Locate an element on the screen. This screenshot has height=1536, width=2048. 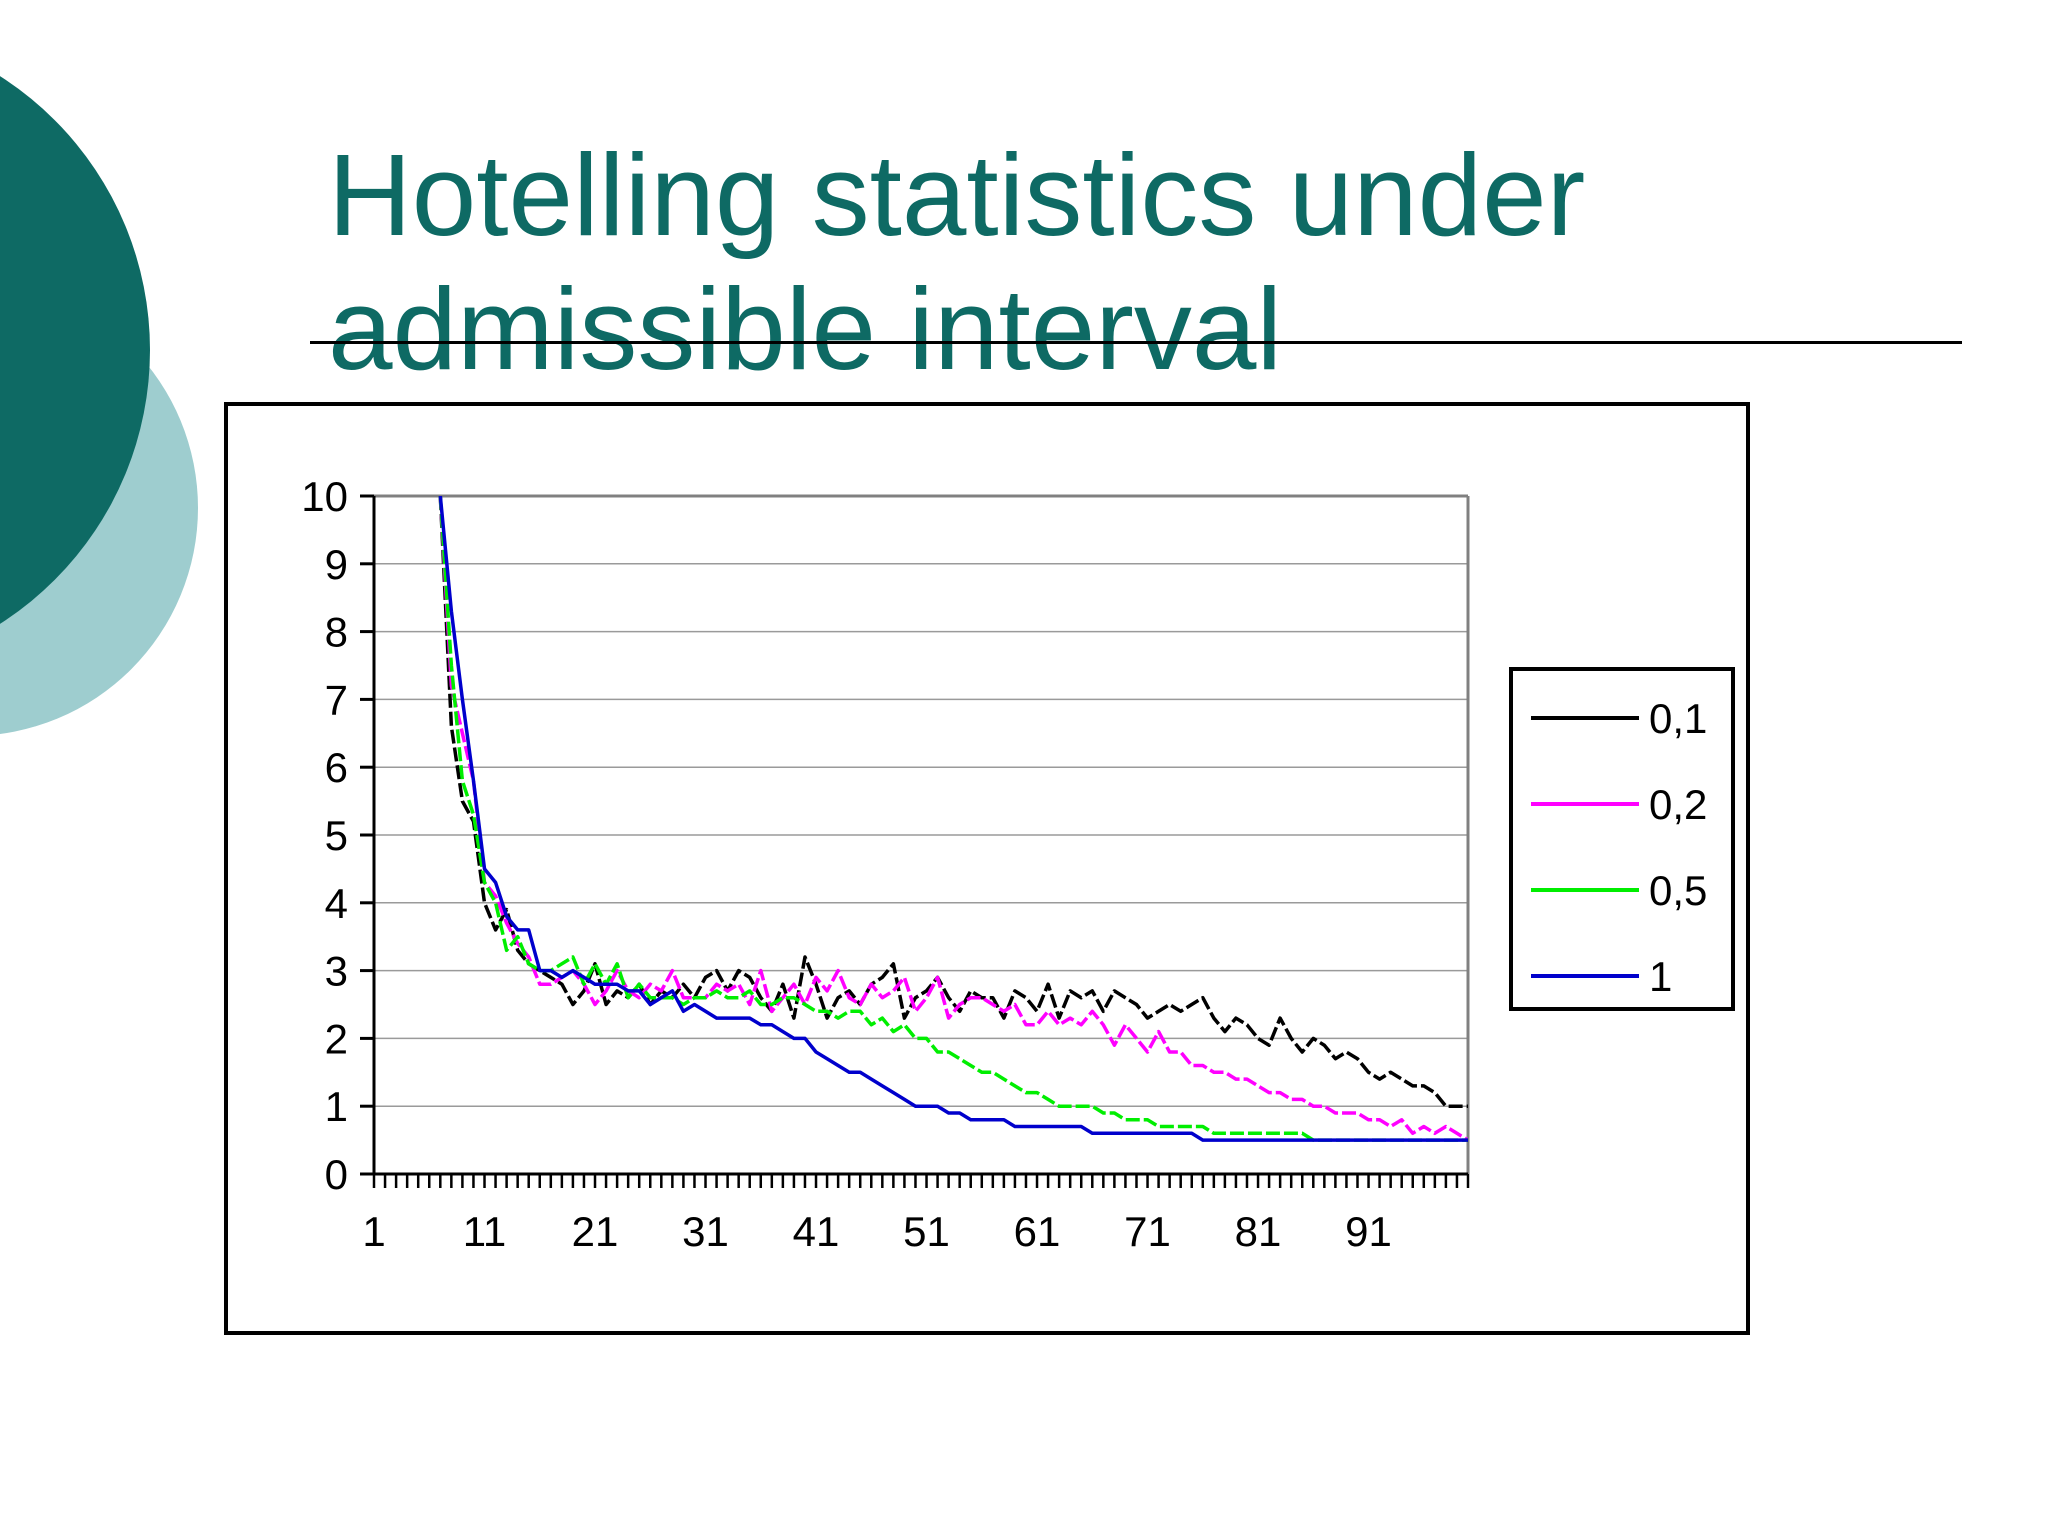
decorative-circles is located at coordinates (99, 405).